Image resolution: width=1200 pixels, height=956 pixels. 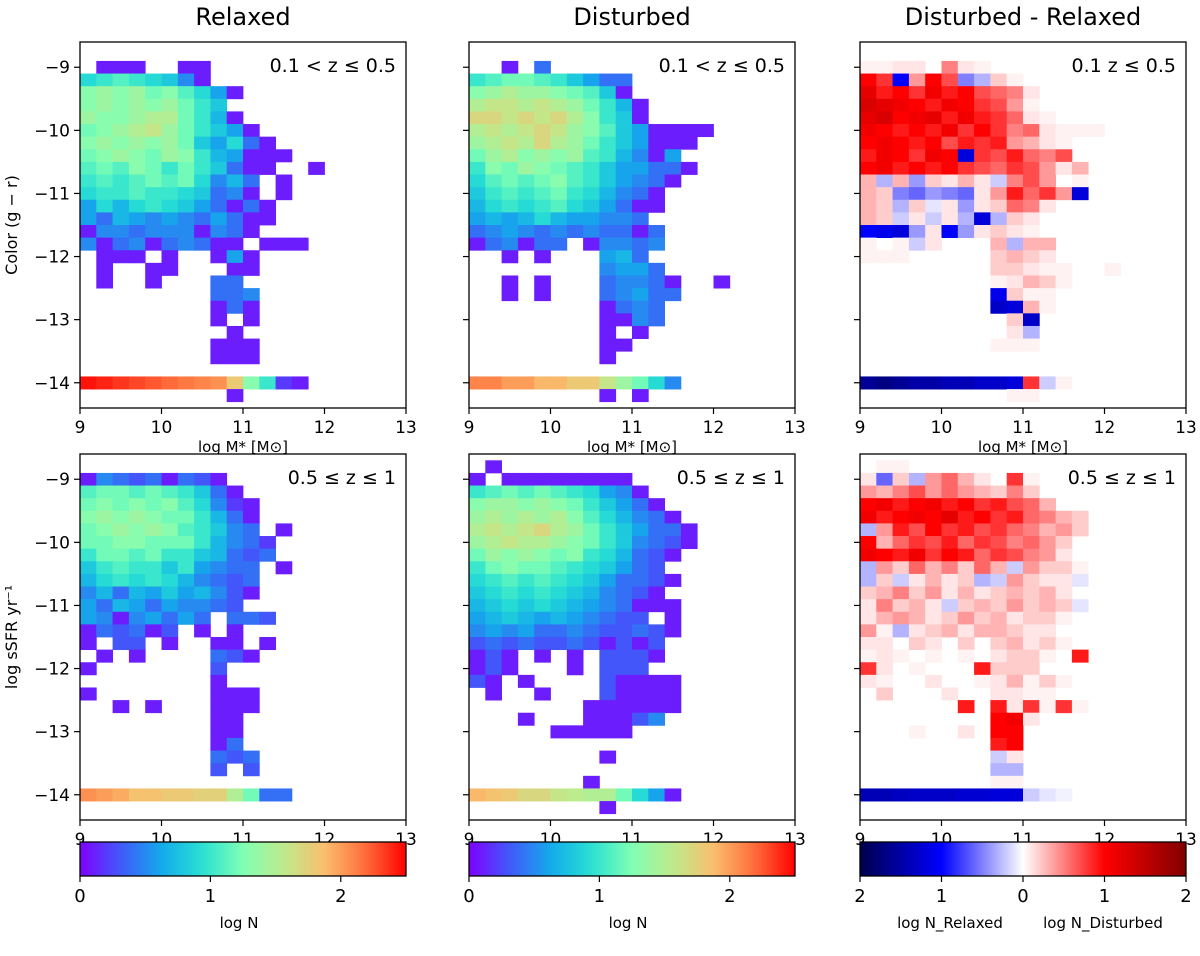 I want to click on colorbar-tick-label: 1, so click(x=1104, y=896).